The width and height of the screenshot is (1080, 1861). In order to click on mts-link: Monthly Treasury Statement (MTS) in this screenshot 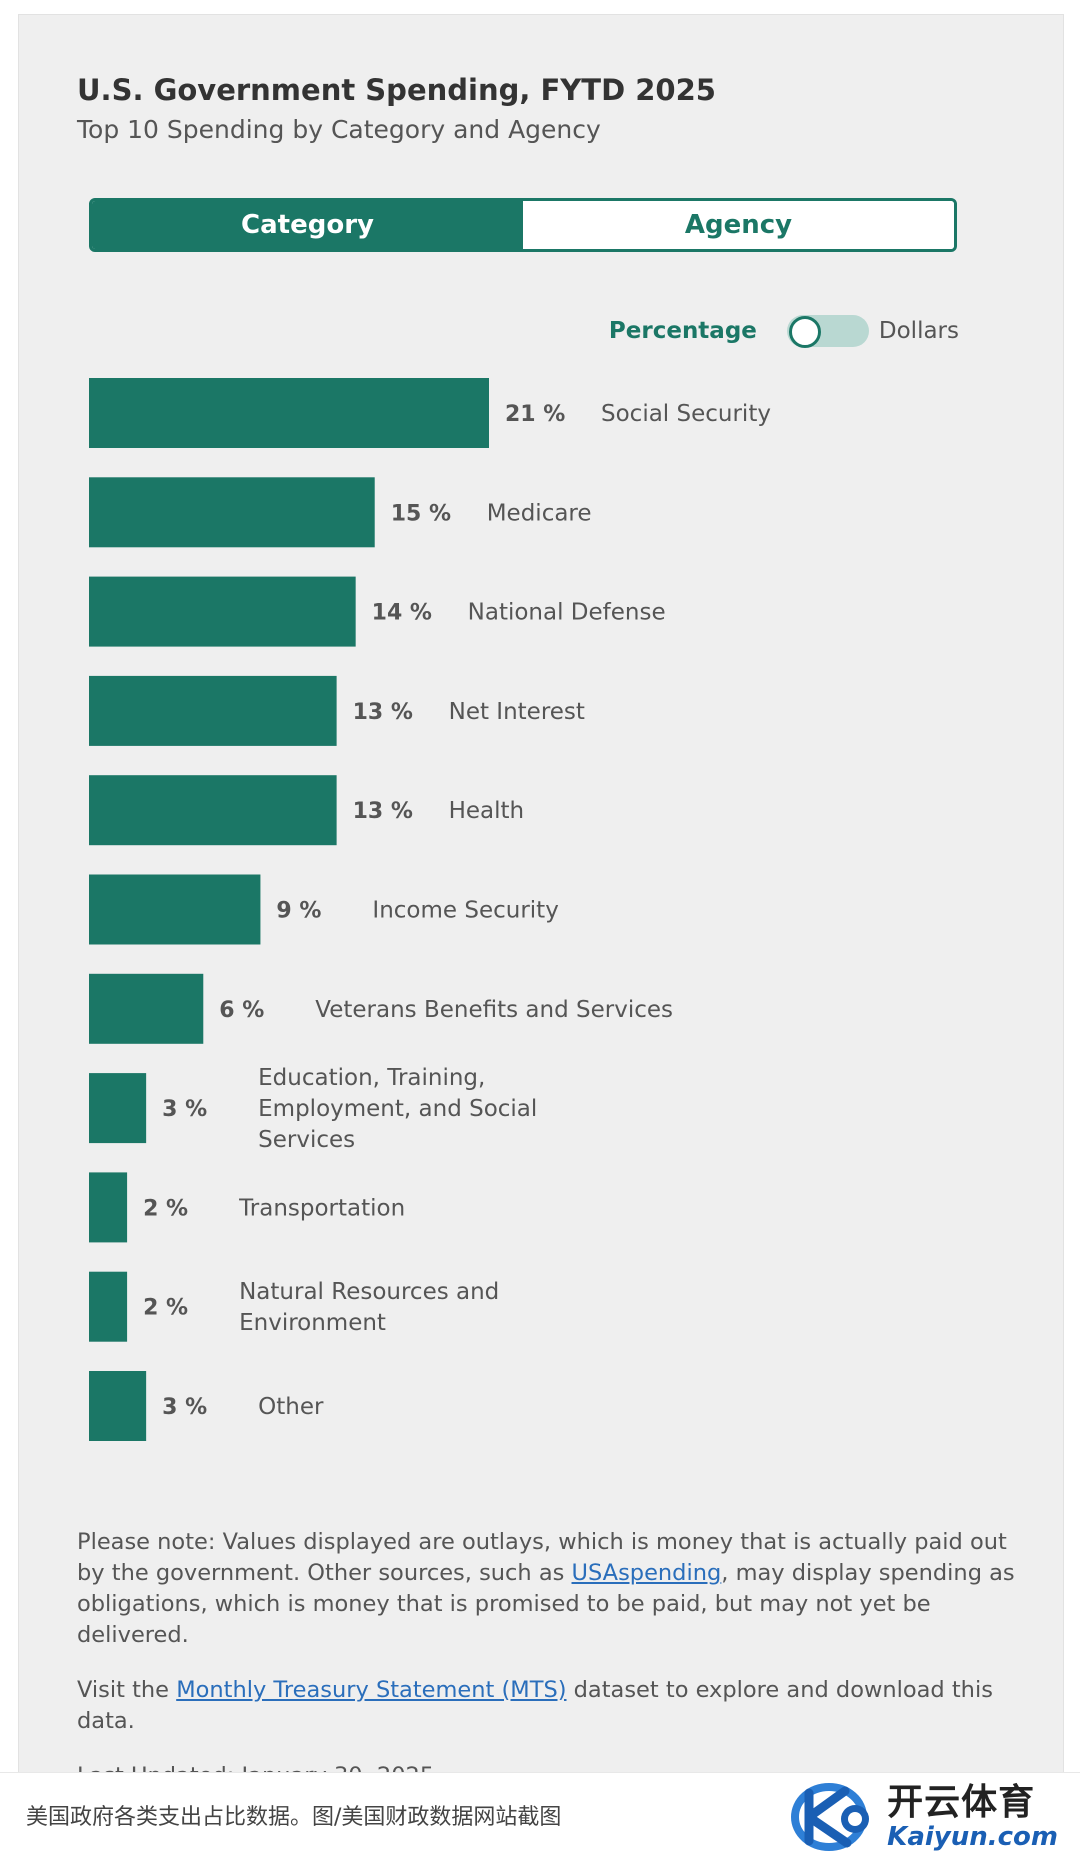, I will do `click(371, 1690)`.